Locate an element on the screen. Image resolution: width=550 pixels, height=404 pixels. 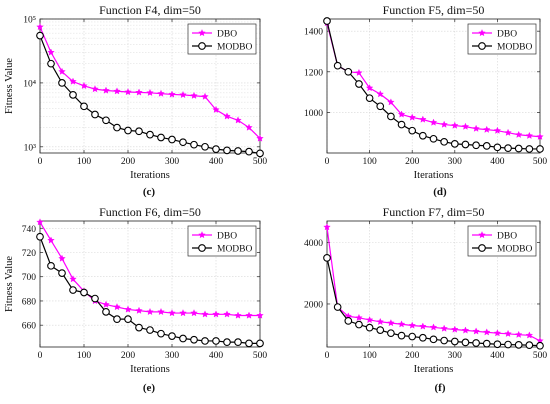
legend: DBO MODBO is located at coordinates (502, 241).